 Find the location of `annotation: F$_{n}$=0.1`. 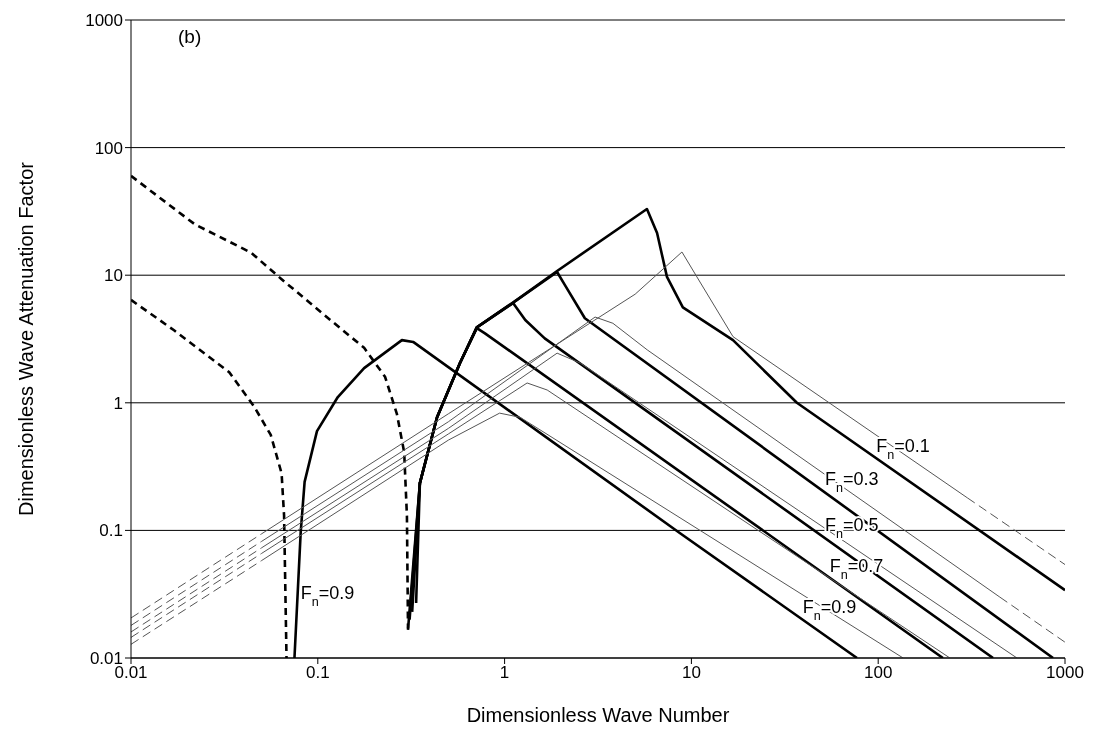

annotation: F$_{n}$=0.1 is located at coordinates (903, 449).